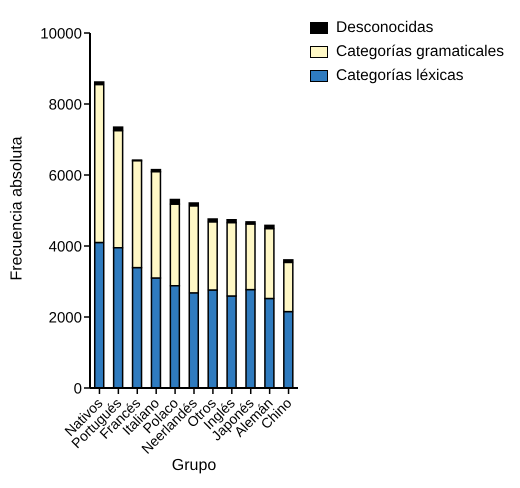 The width and height of the screenshot is (520, 488). What do you see at coordinates (65, 105) in the screenshot?
I see `y-tick-label: 8000` at bounding box center [65, 105].